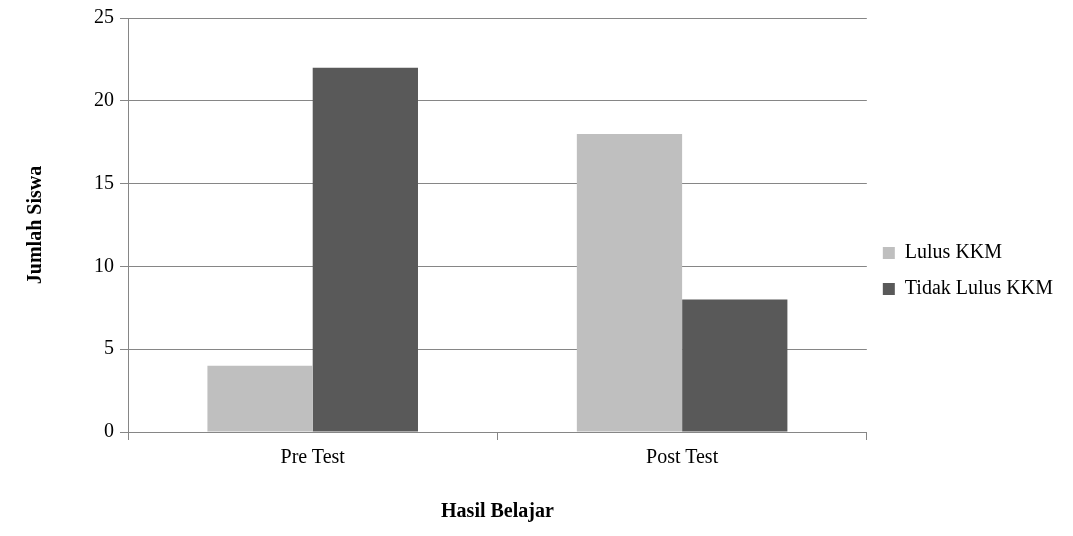  What do you see at coordinates (979, 287) in the screenshot?
I see `legend-label: Tidak Lulus KKM` at bounding box center [979, 287].